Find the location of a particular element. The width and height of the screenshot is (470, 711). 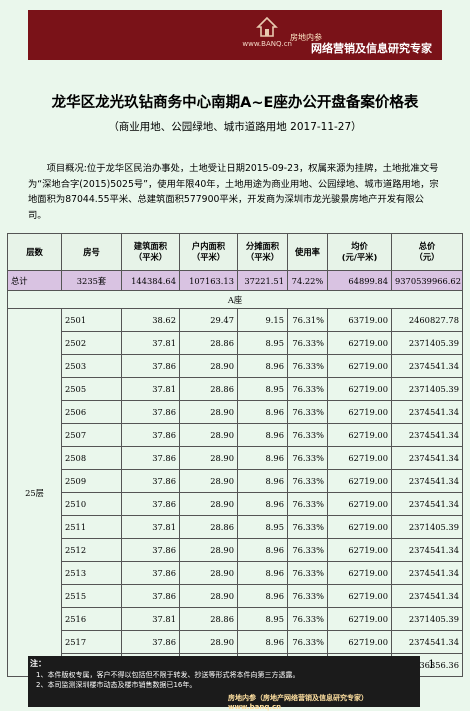

column-header: 分摊面积 （平米） is located at coordinates (262, 252).